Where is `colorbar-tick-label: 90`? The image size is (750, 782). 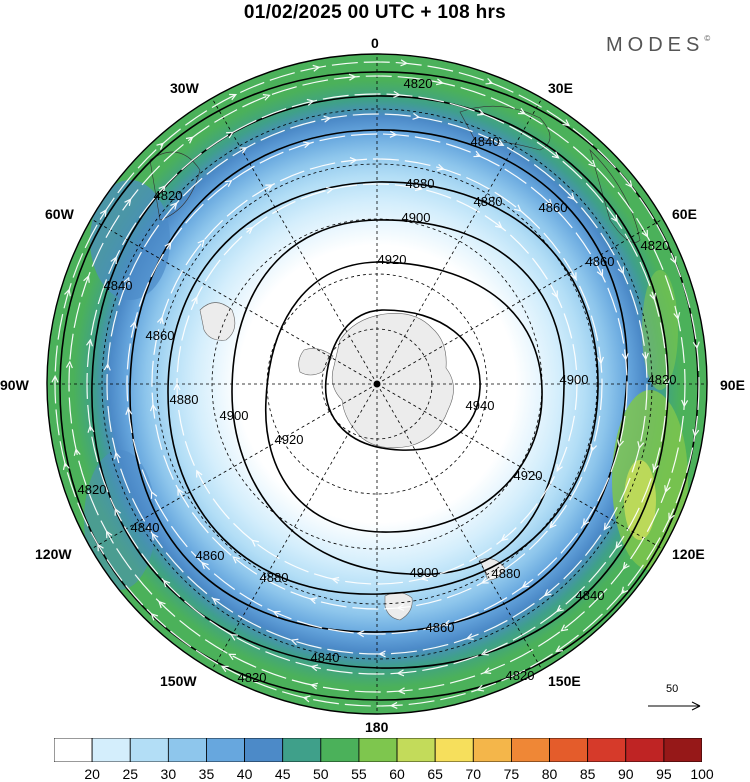 colorbar-tick-label: 90 is located at coordinates (625, 774).